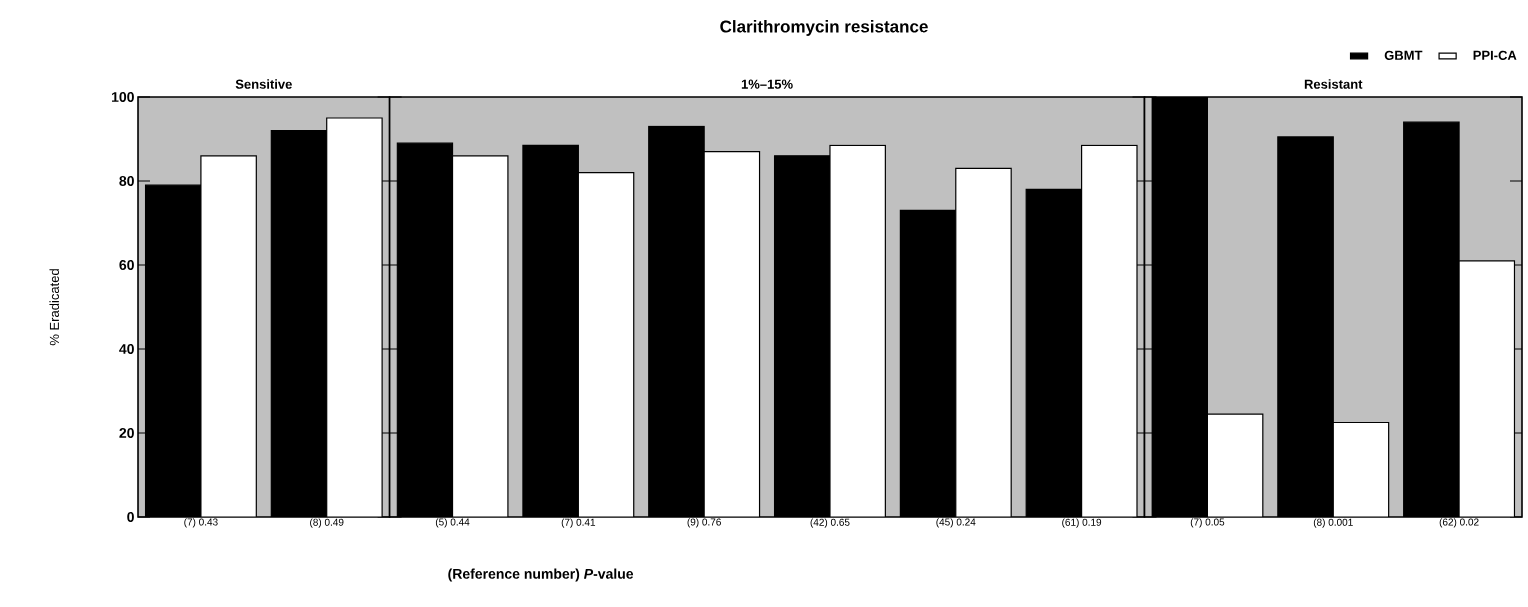  What do you see at coordinates (126, 181) in the screenshot?
I see `y-tick-label: 80` at bounding box center [126, 181].